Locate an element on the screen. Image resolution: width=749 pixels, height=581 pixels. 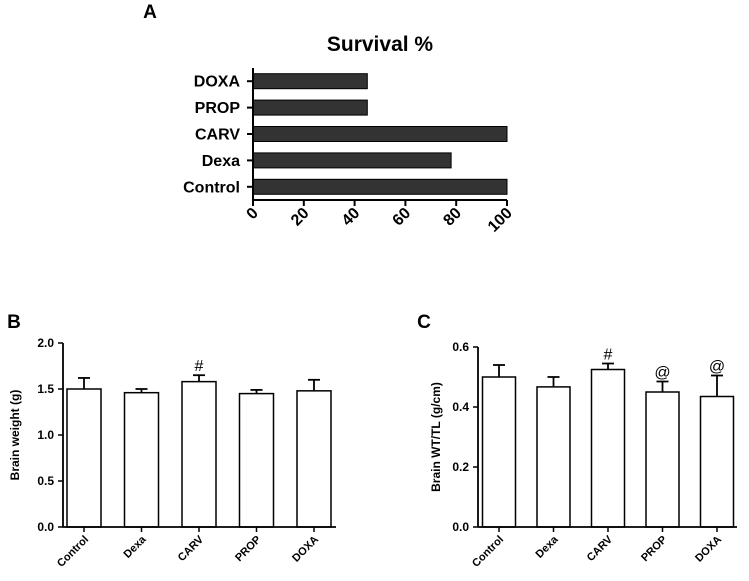
x-tick-label: 20 is located at coordinates (300, 217).